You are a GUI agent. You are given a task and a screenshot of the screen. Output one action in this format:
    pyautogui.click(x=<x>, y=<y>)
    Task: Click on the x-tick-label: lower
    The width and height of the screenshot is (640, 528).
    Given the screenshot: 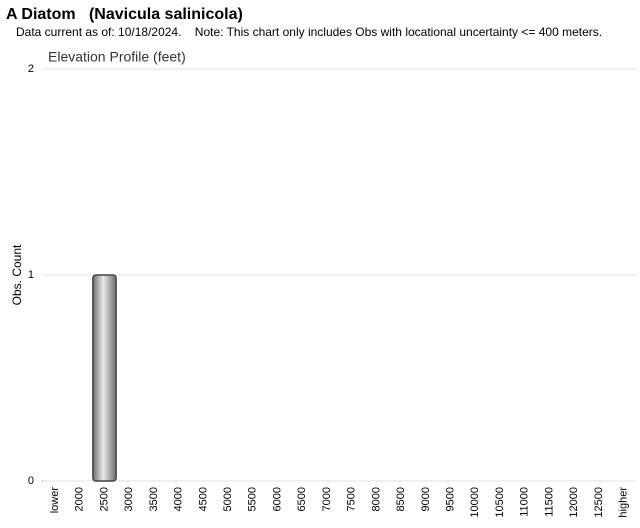 What is the action you would take?
    pyautogui.click(x=55, y=500)
    